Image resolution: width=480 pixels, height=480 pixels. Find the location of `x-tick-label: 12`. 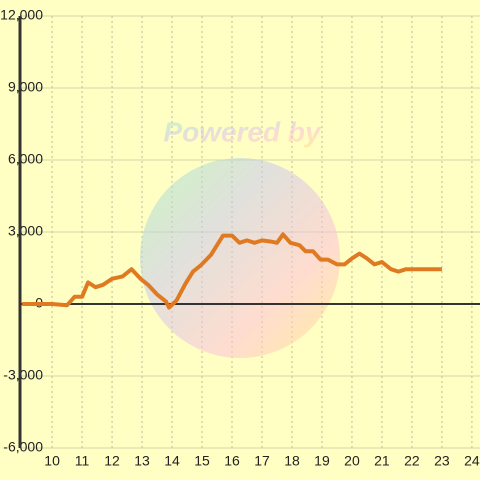

x-tick-label: 12 is located at coordinates (112, 461).